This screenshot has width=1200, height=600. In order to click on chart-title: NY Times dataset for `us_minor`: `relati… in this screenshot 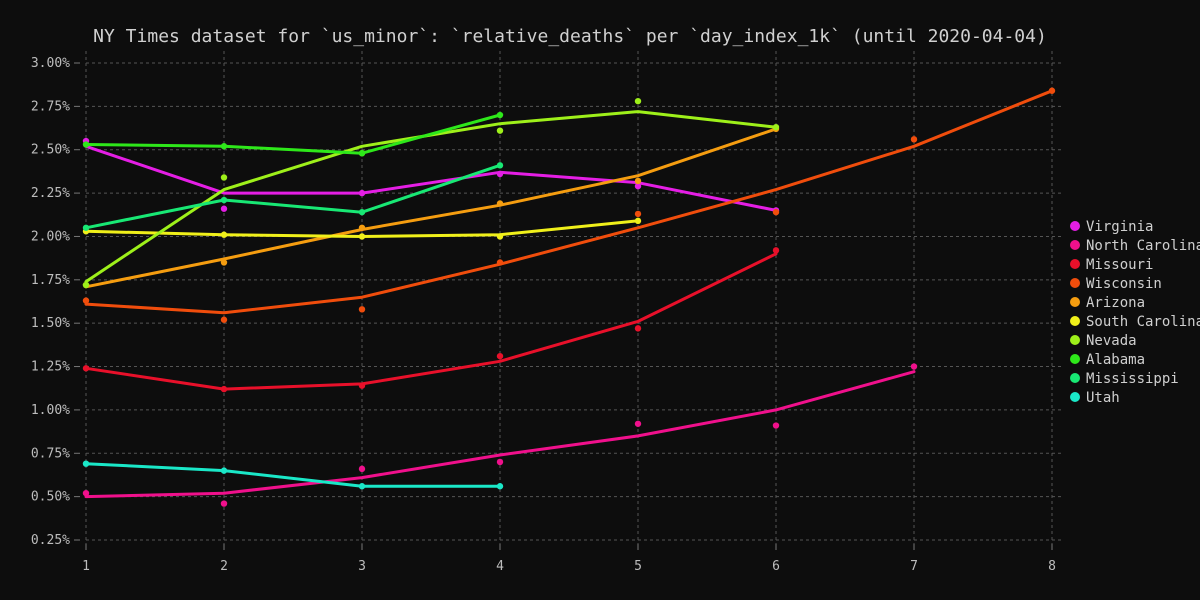, I will do `click(570, 36)`.